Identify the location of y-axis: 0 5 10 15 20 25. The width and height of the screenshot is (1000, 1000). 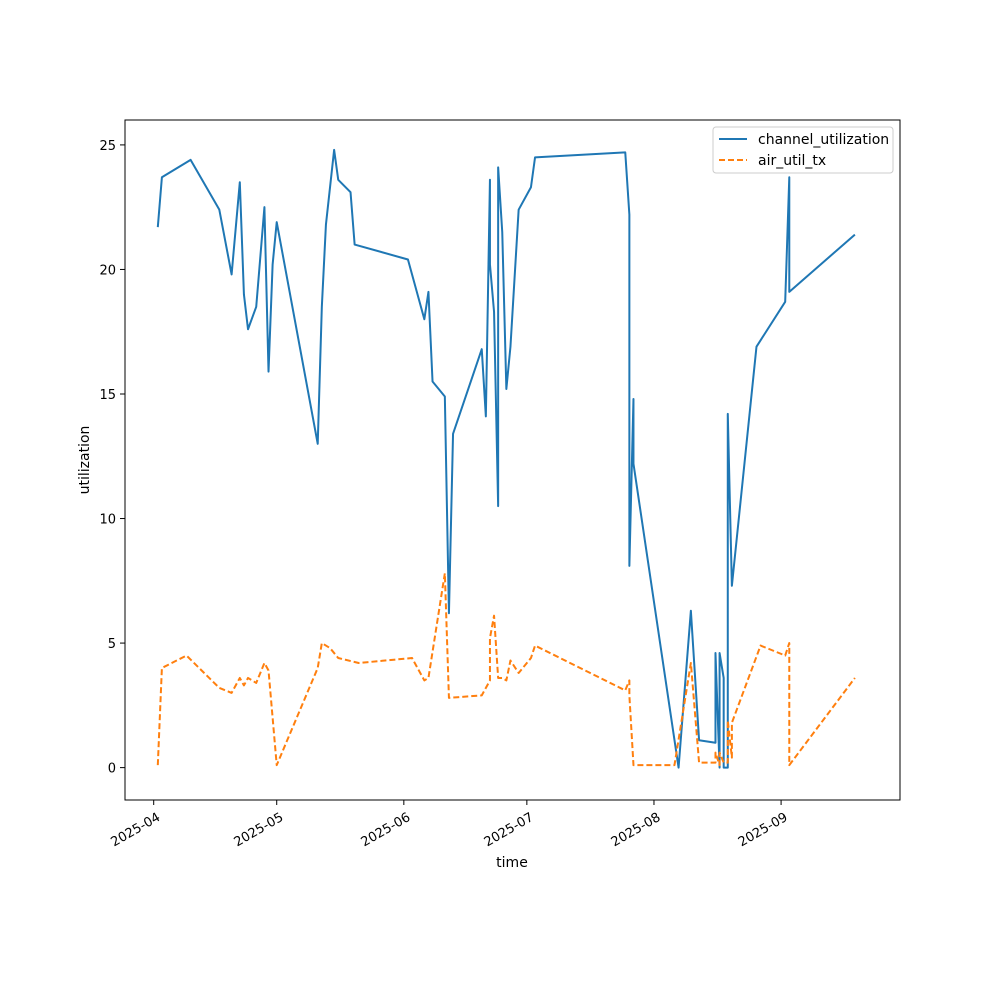
(112, 458).